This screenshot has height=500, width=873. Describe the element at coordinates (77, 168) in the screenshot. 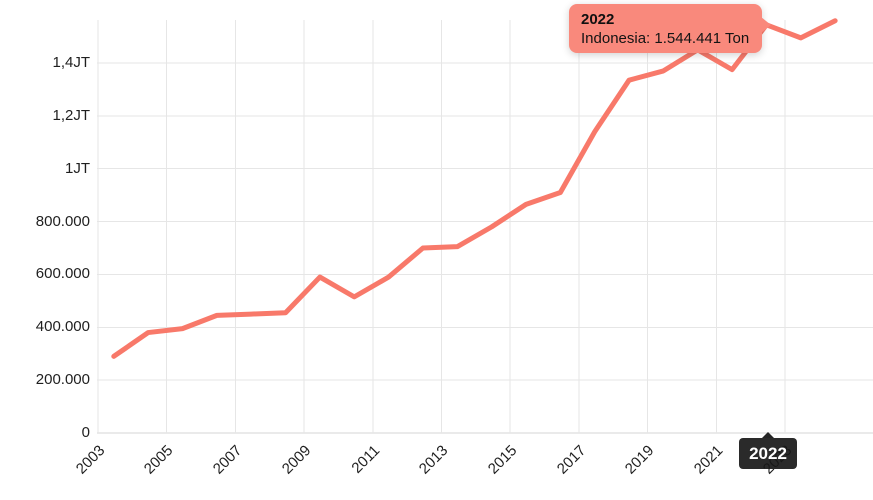

I see `y-tick-label: 1JT` at that location.